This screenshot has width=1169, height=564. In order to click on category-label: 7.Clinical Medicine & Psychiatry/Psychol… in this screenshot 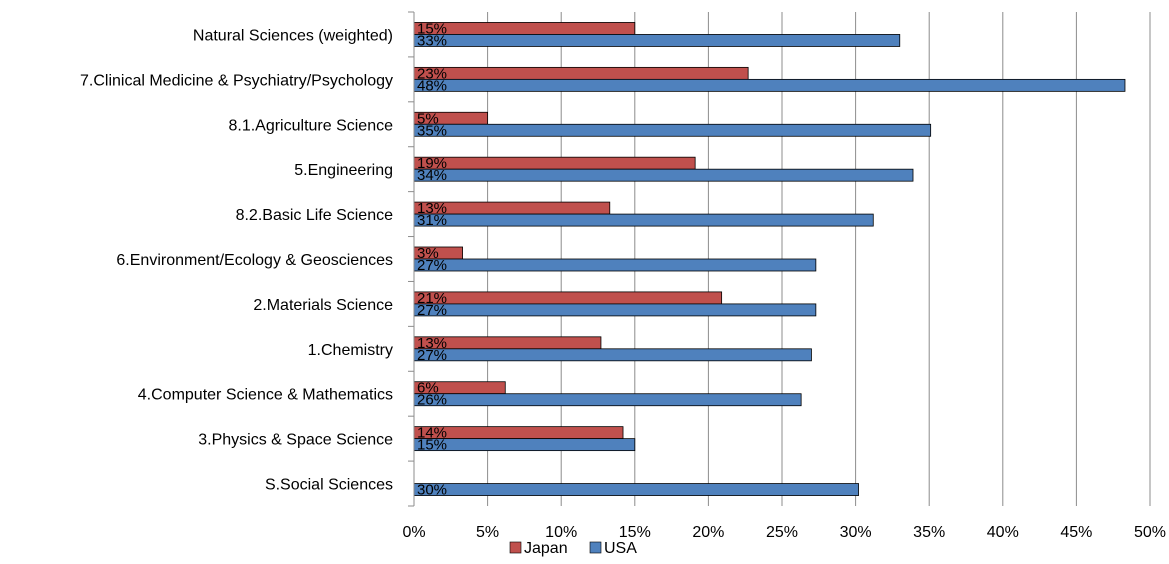, I will do `click(236, 80)`.